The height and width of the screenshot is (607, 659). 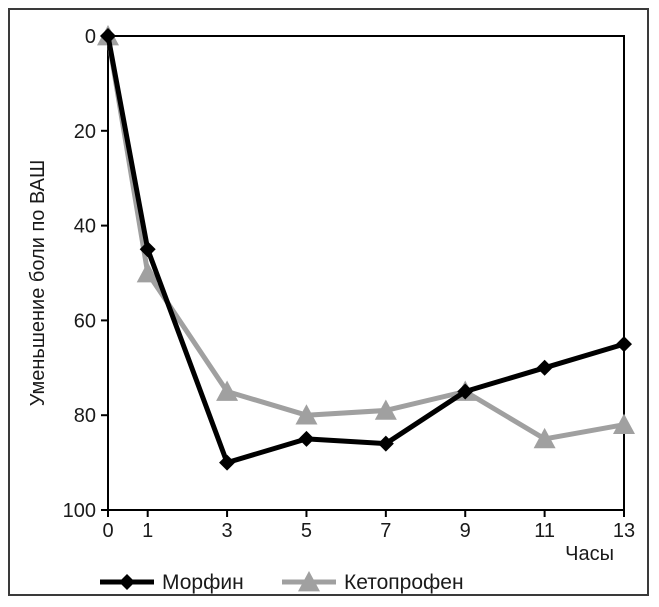 I want to click on legend-item: Морфин, so click(x=172, y=582).